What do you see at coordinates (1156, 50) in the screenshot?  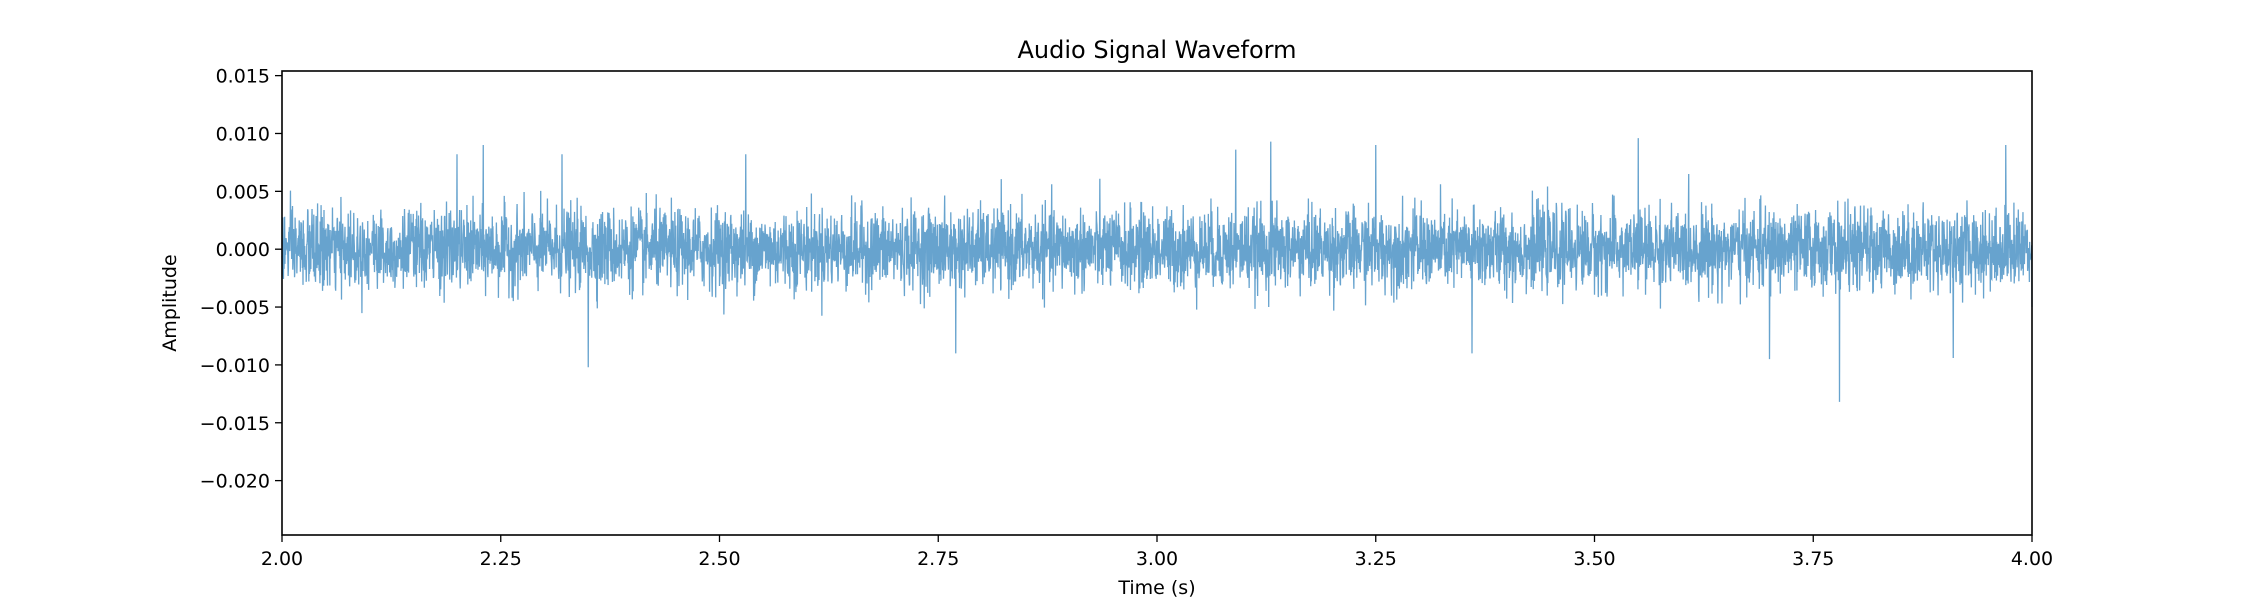 I see `chart-title: Audio Signal Waveform` at bounding box center [1156, 50].